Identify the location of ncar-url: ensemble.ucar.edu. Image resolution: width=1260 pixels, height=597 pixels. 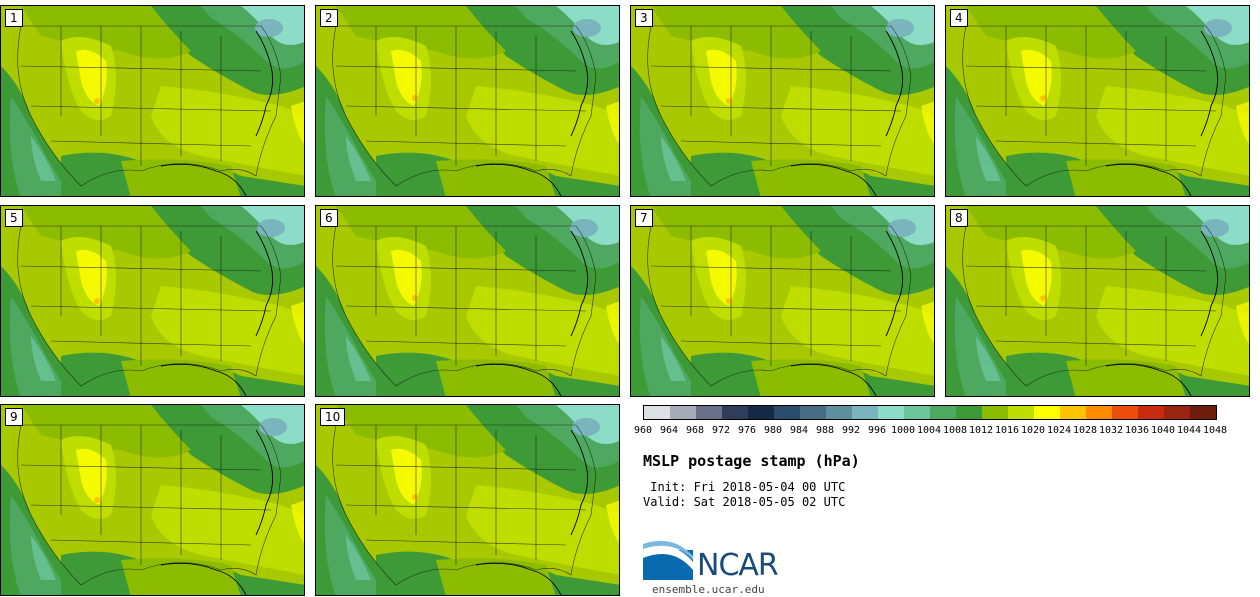
(708, 589).